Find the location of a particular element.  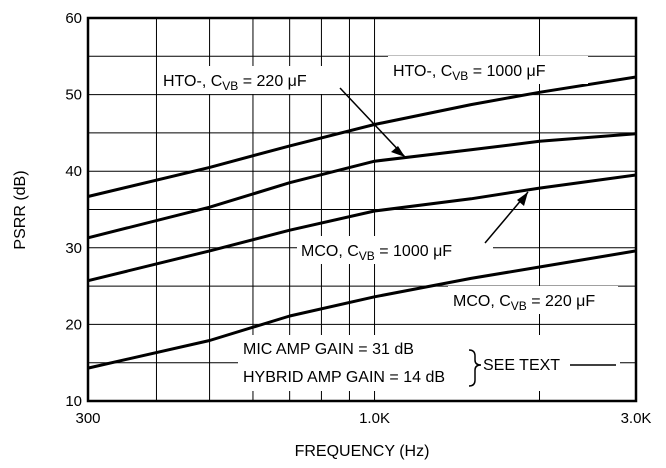

mco-220-label: MCO, CVB = 220 μF is located at coordinates (524, 303).